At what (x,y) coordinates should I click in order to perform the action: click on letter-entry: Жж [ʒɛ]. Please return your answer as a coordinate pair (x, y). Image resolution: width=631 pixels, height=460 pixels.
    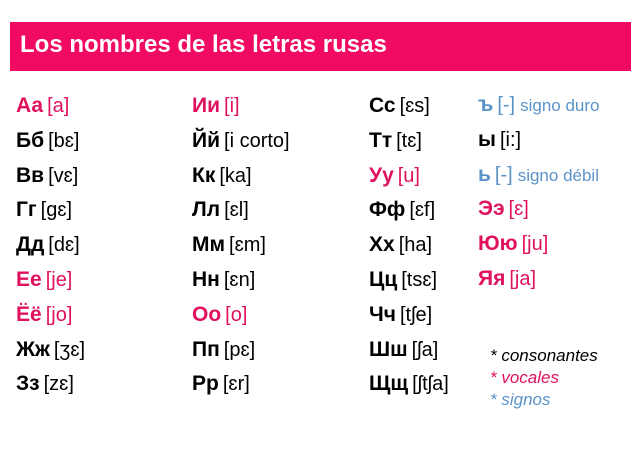
    Looking at the image, I should click on (50, 353).